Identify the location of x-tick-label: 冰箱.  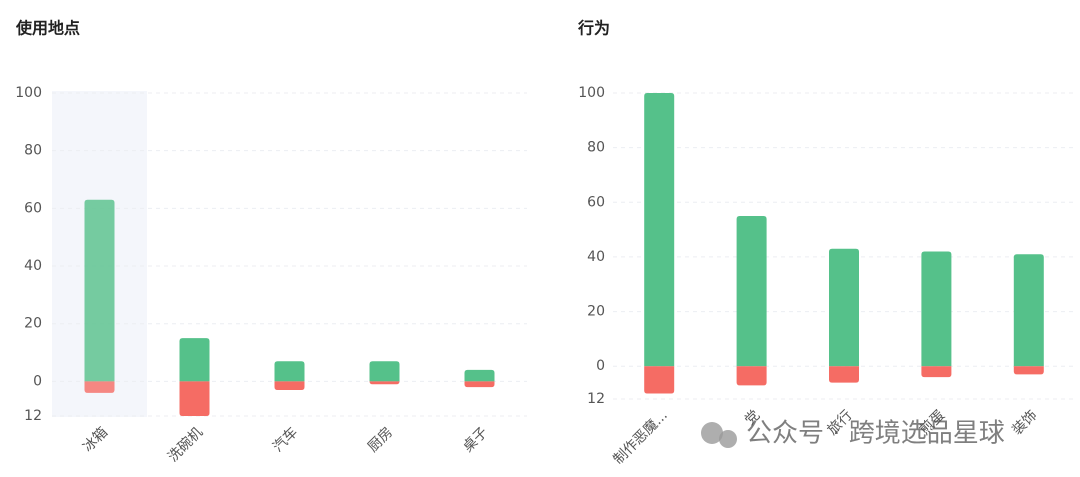
(95, 439).